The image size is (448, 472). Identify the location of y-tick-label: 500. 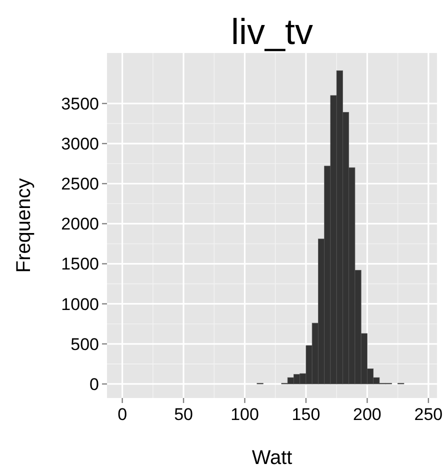
(84, 344).